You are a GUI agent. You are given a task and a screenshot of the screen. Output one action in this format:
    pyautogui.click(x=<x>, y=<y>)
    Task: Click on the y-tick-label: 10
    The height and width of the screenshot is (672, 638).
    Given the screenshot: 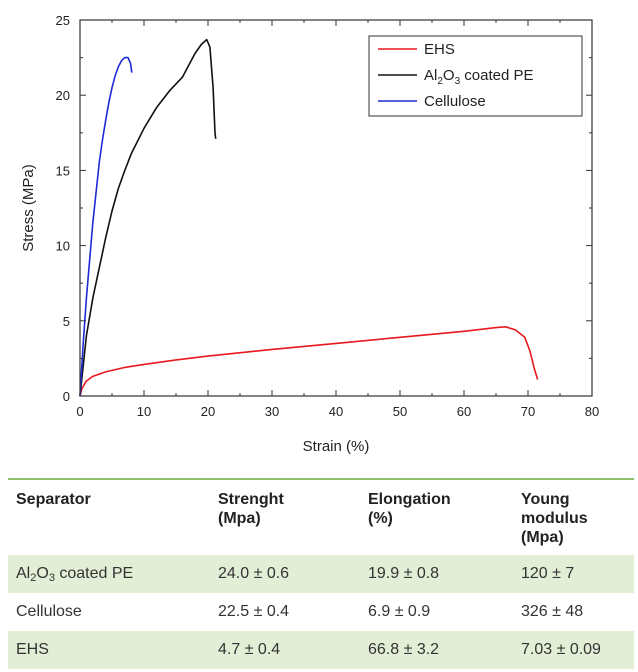 What is the action you would take?
    pyautogui.click(x=63, y=246)
    